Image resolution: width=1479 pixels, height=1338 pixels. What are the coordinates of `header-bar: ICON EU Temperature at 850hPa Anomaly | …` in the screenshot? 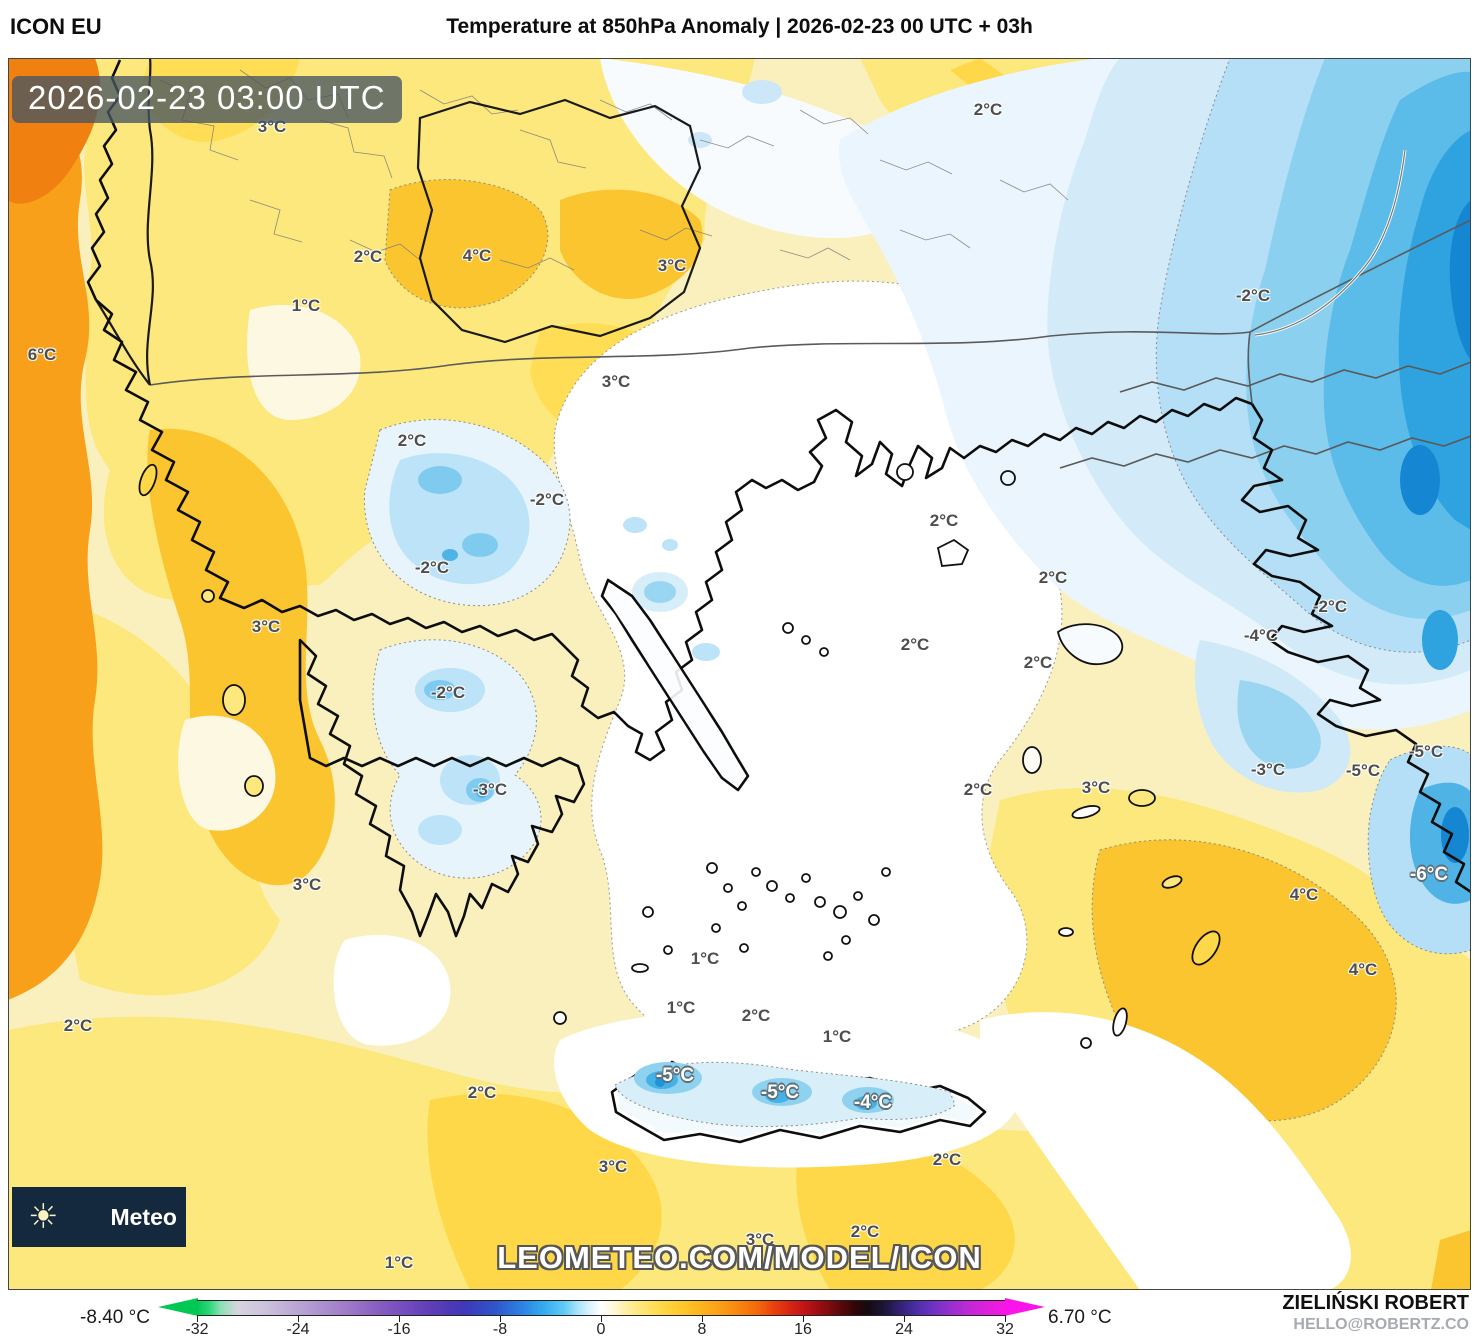 It's located at (739, 29).